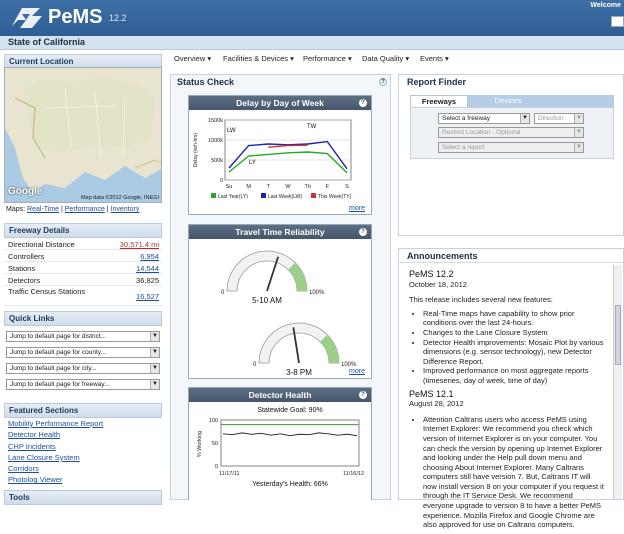  What do you see at coordinates (83, 497) in the screenshot?
I see `tools-title: Tools` at bounding box center [83, 497].